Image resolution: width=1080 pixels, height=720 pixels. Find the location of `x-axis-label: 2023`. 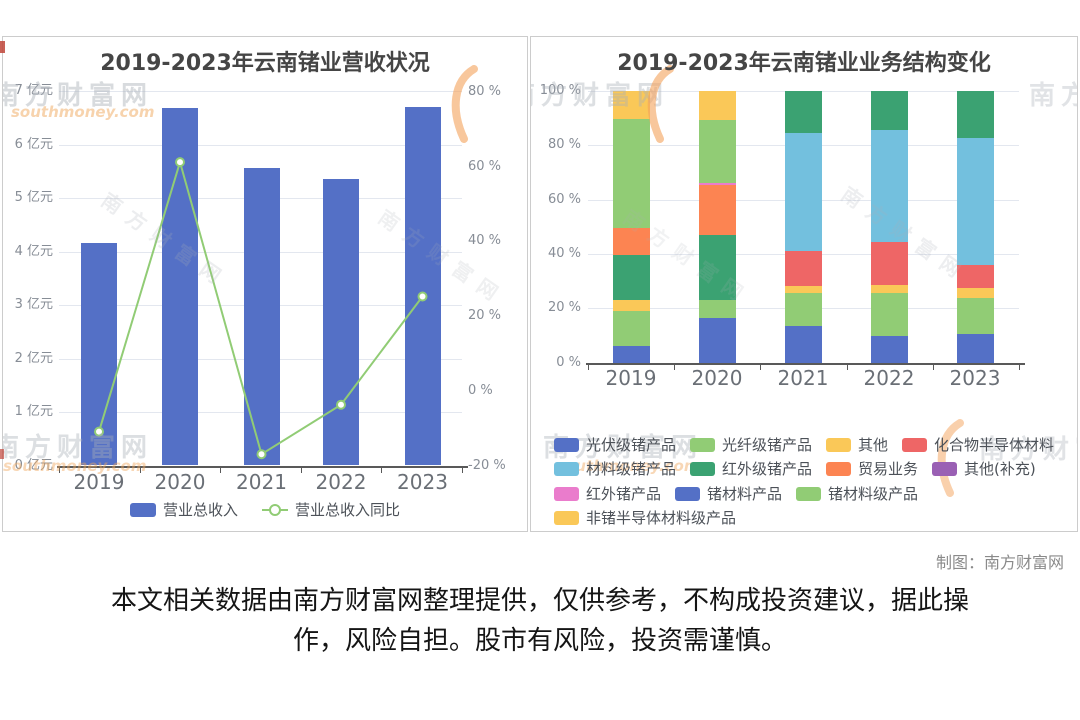

x-axis-label: 2023 is located at coordinates (975, 378).